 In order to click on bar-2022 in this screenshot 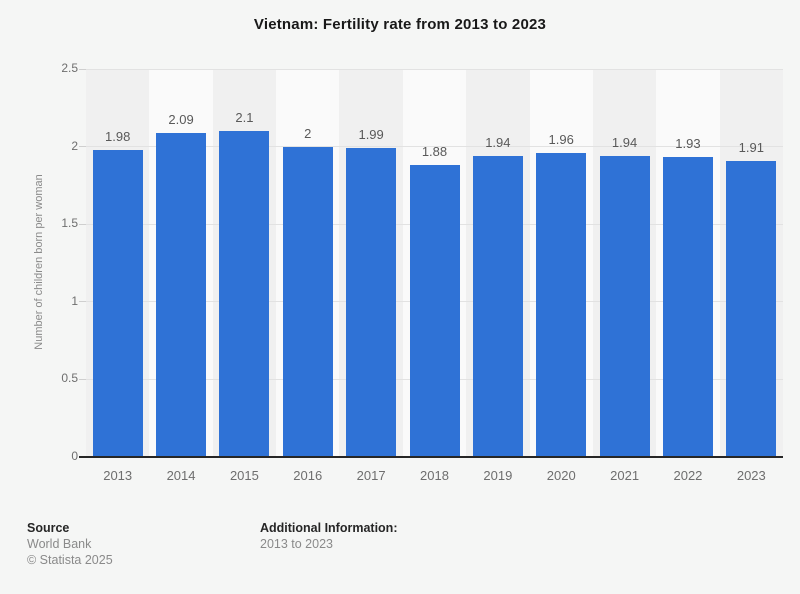, I will do `click(687, 307)`.